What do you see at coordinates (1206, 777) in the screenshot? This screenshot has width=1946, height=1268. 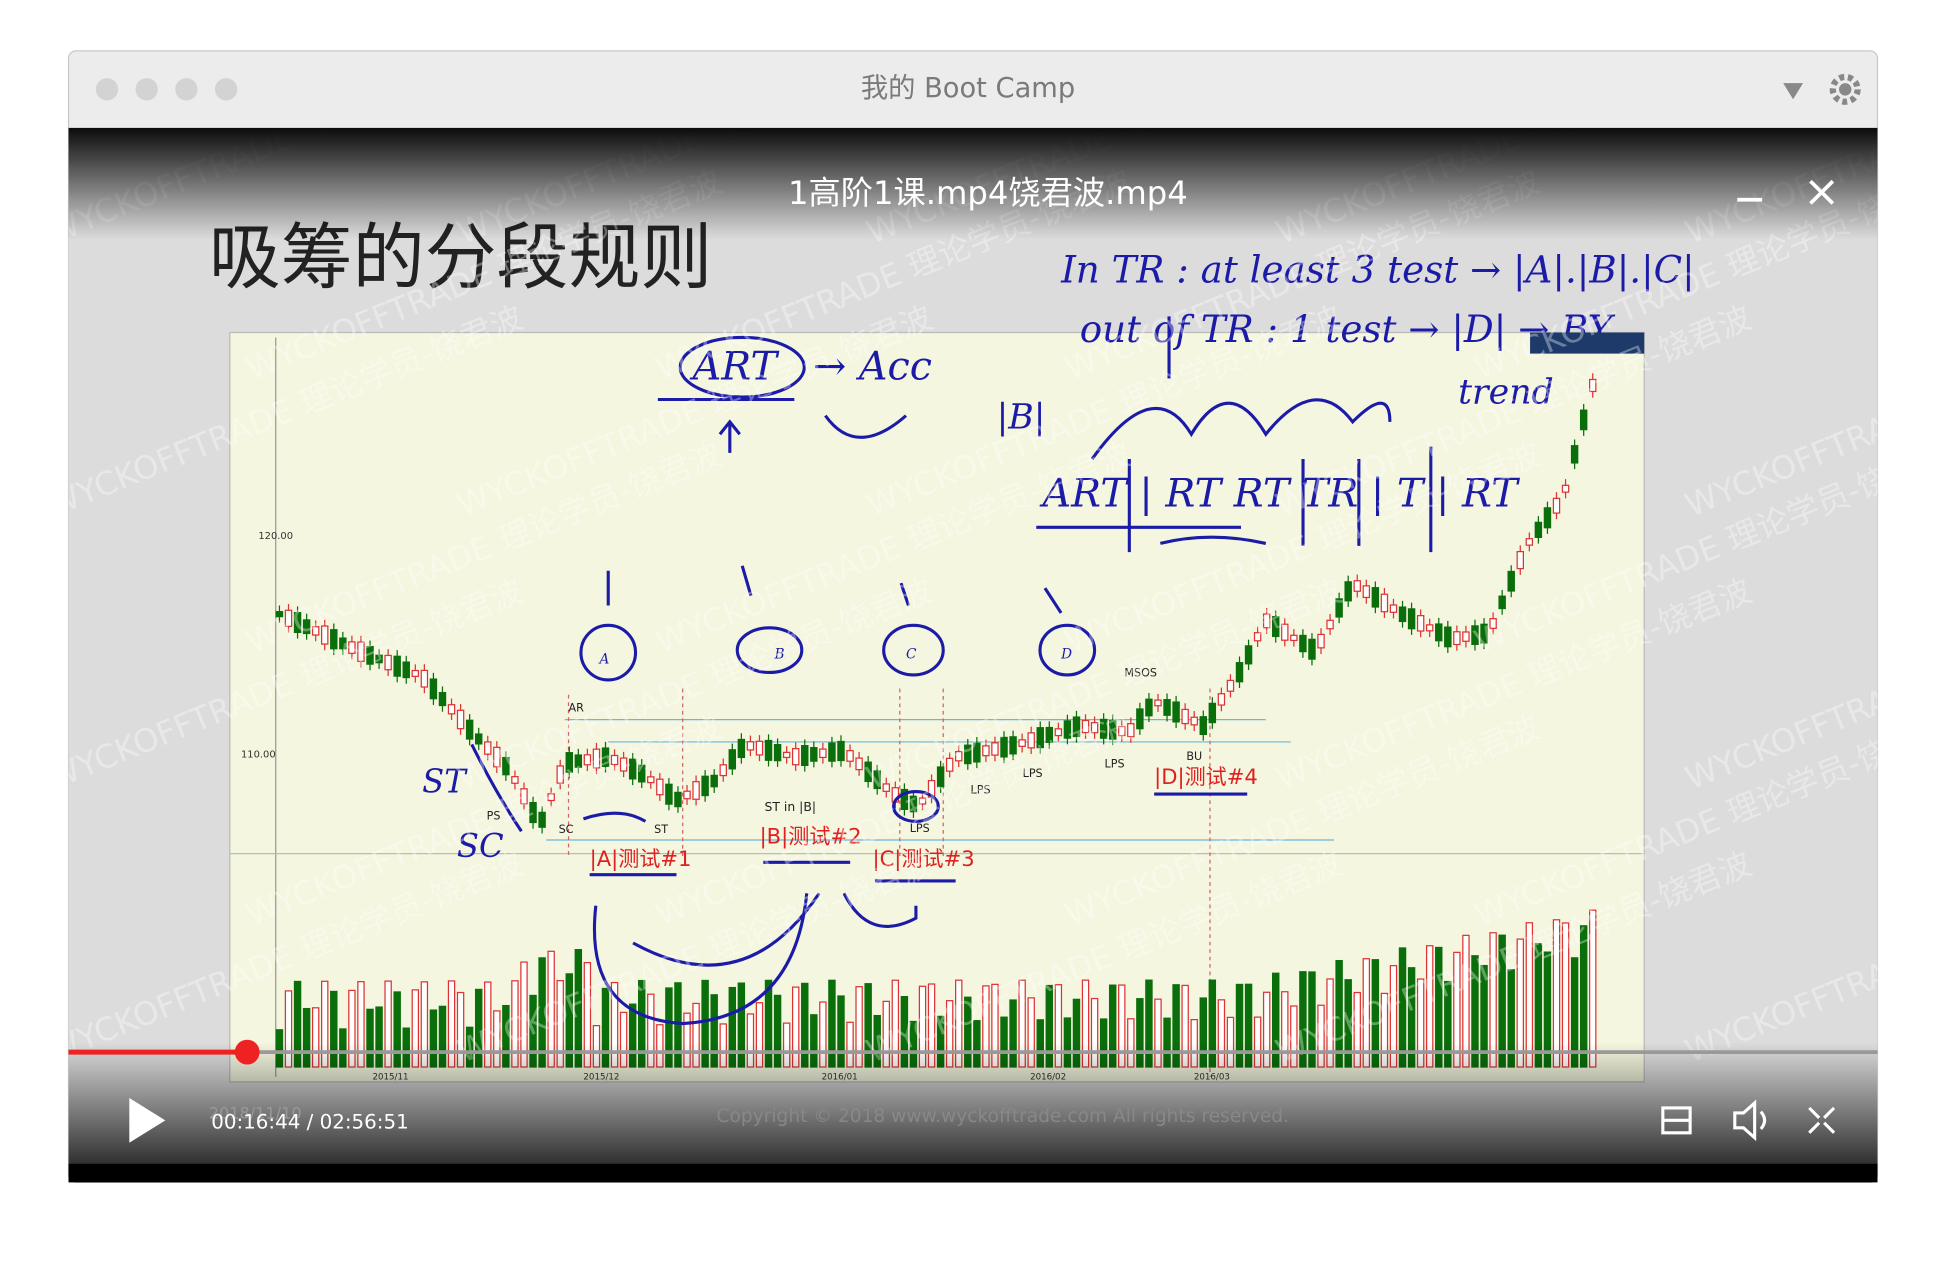 I see `test-label: |D|测试#4` at bounding box center [1206, 777].